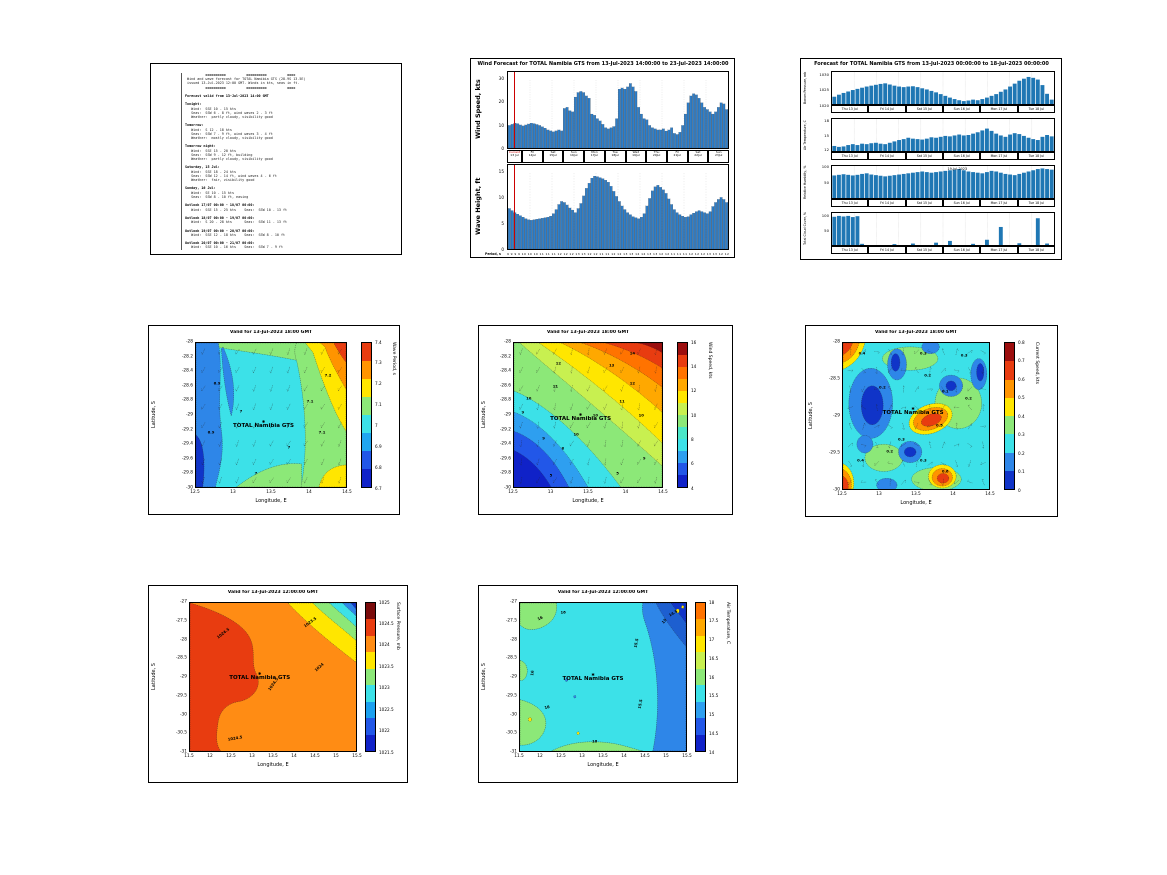 This screenshot has height=875, width=1167. What do you see at coordinates (842, 494) in the screenshot?
I see `longitude-tick: 12.5` at bounding box center [842, 494].